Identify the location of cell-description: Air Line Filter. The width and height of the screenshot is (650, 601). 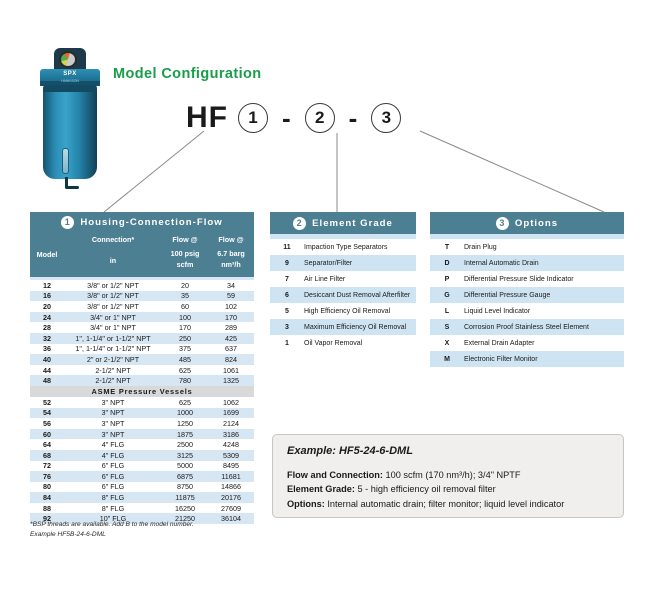
(325, 279).